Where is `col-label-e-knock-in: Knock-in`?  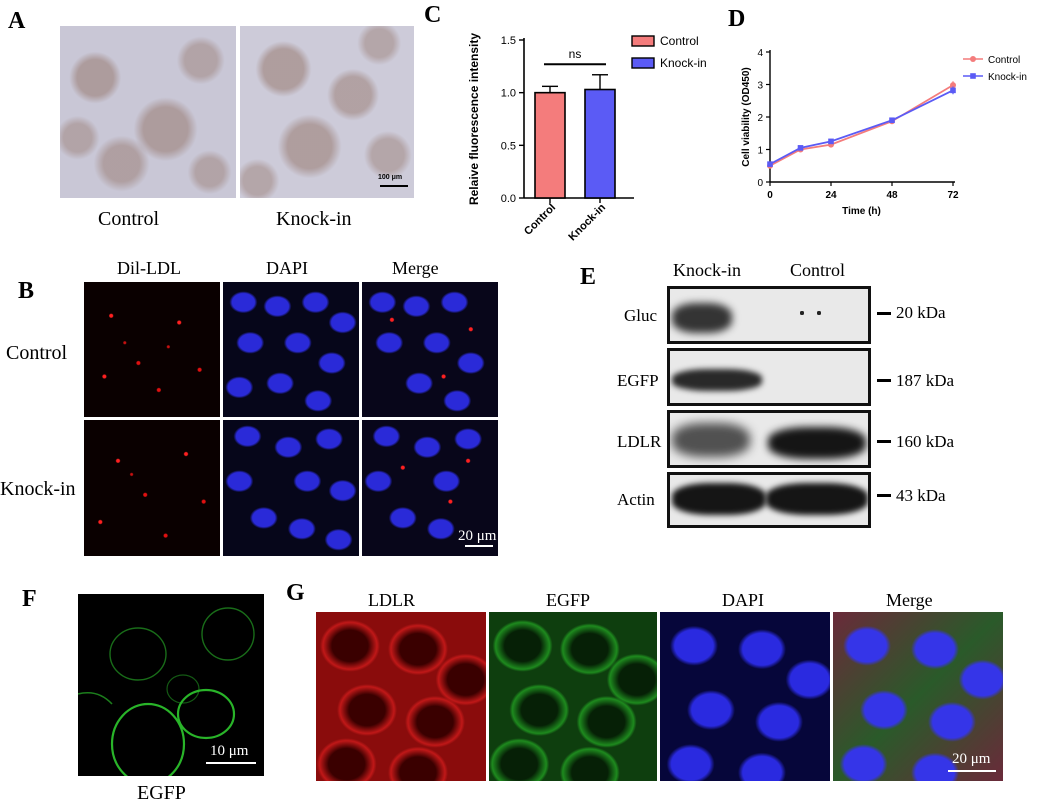
col-label-e-knock-in: Knock-in is located at coordinates (707, 270).